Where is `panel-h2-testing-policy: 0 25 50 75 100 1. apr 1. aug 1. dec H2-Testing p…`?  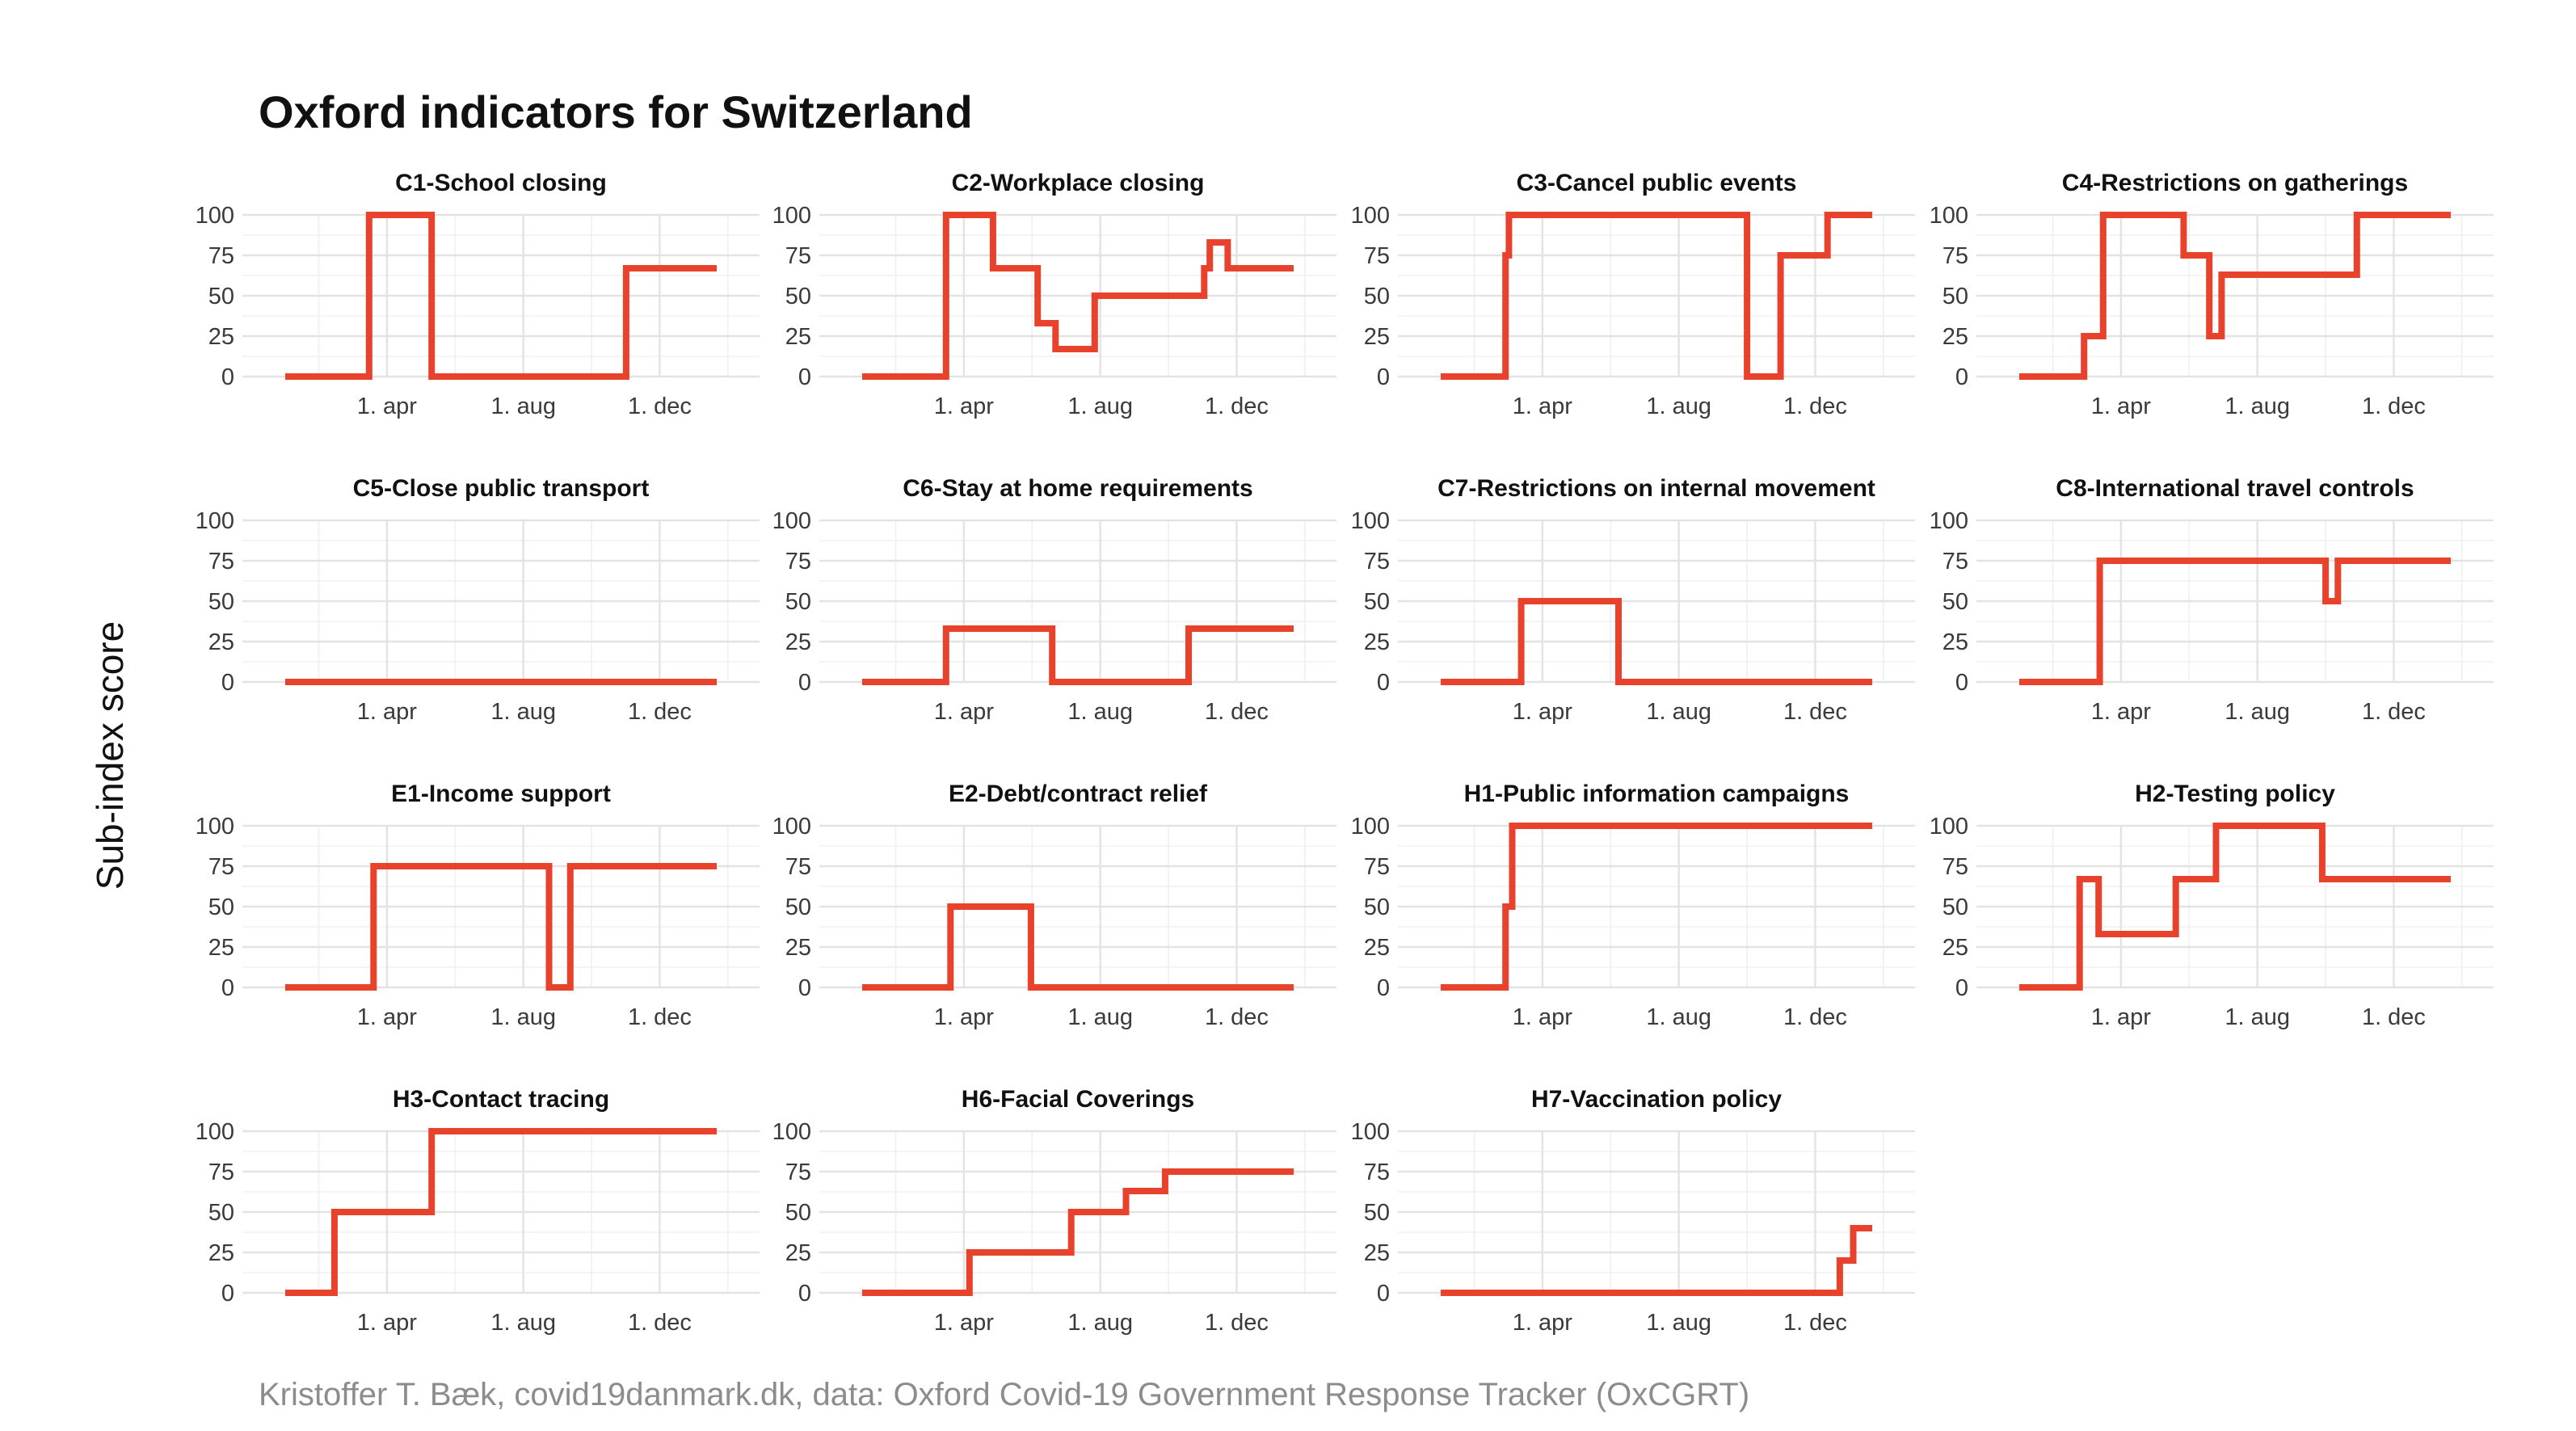 panel-h2-testing-policy: 0 25 50 75 100 1. apr 1. aug 1. dec H2-Testing p… is located at coordinates (2212, 905).